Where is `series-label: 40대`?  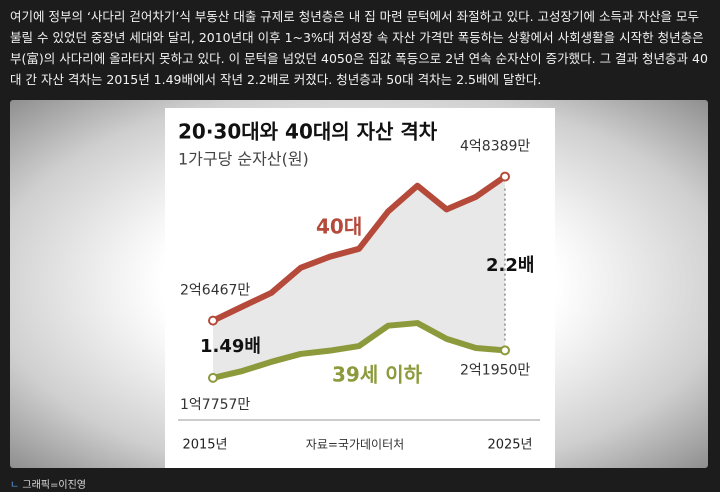
series-label: 40대 is located at coordinates (339, 227).